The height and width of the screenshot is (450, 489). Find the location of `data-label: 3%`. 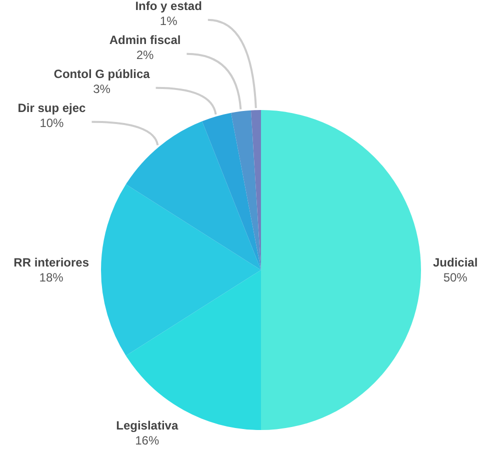

data-label: 3% is located at coordinates (102, 89).